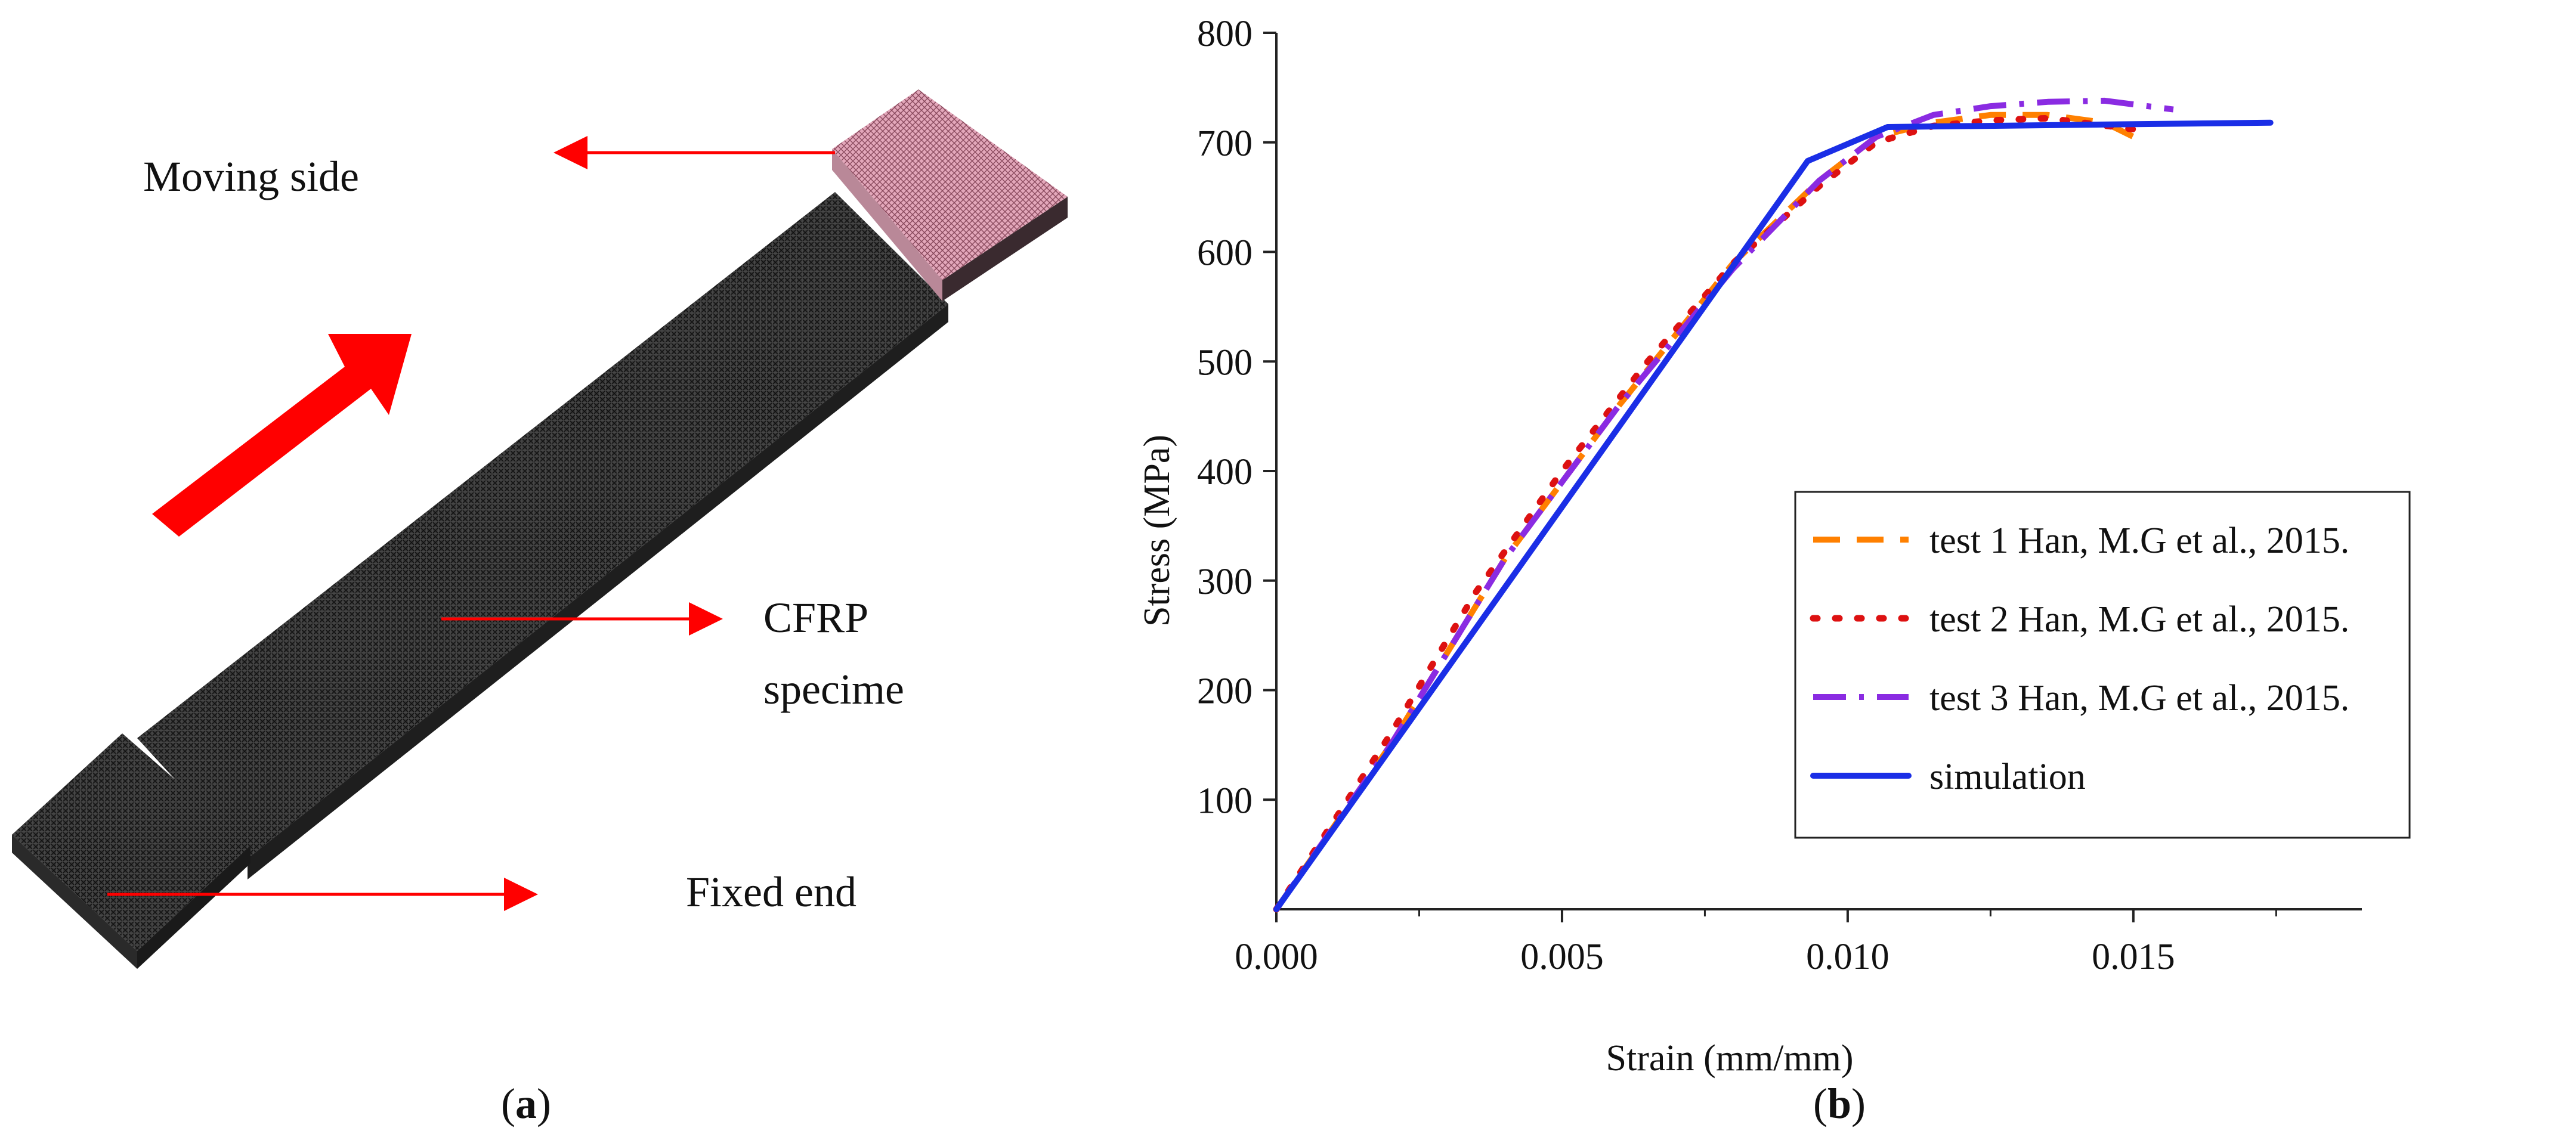 The image size is (2576, 1140). I want to click on cfrp-pointer-head, so click(706, 619).